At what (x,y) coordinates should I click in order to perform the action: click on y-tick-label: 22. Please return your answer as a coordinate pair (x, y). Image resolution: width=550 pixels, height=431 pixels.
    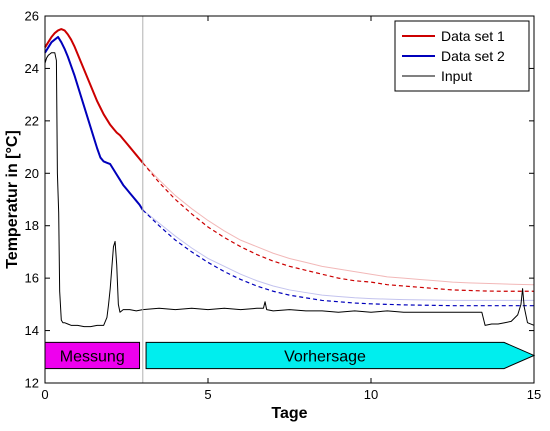
    Looking at the image, I should click on (32, 120).